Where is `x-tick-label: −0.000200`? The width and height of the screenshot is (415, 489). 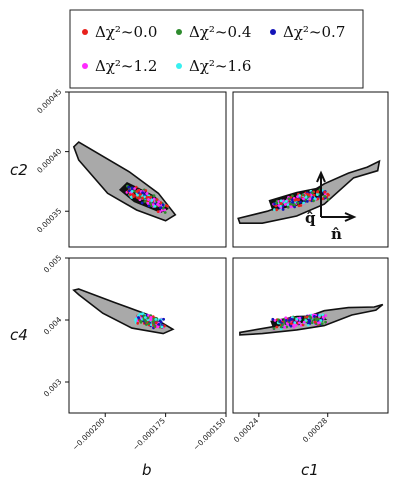
x-tick-label: −0.000200 is located at coordinates (89, 434).